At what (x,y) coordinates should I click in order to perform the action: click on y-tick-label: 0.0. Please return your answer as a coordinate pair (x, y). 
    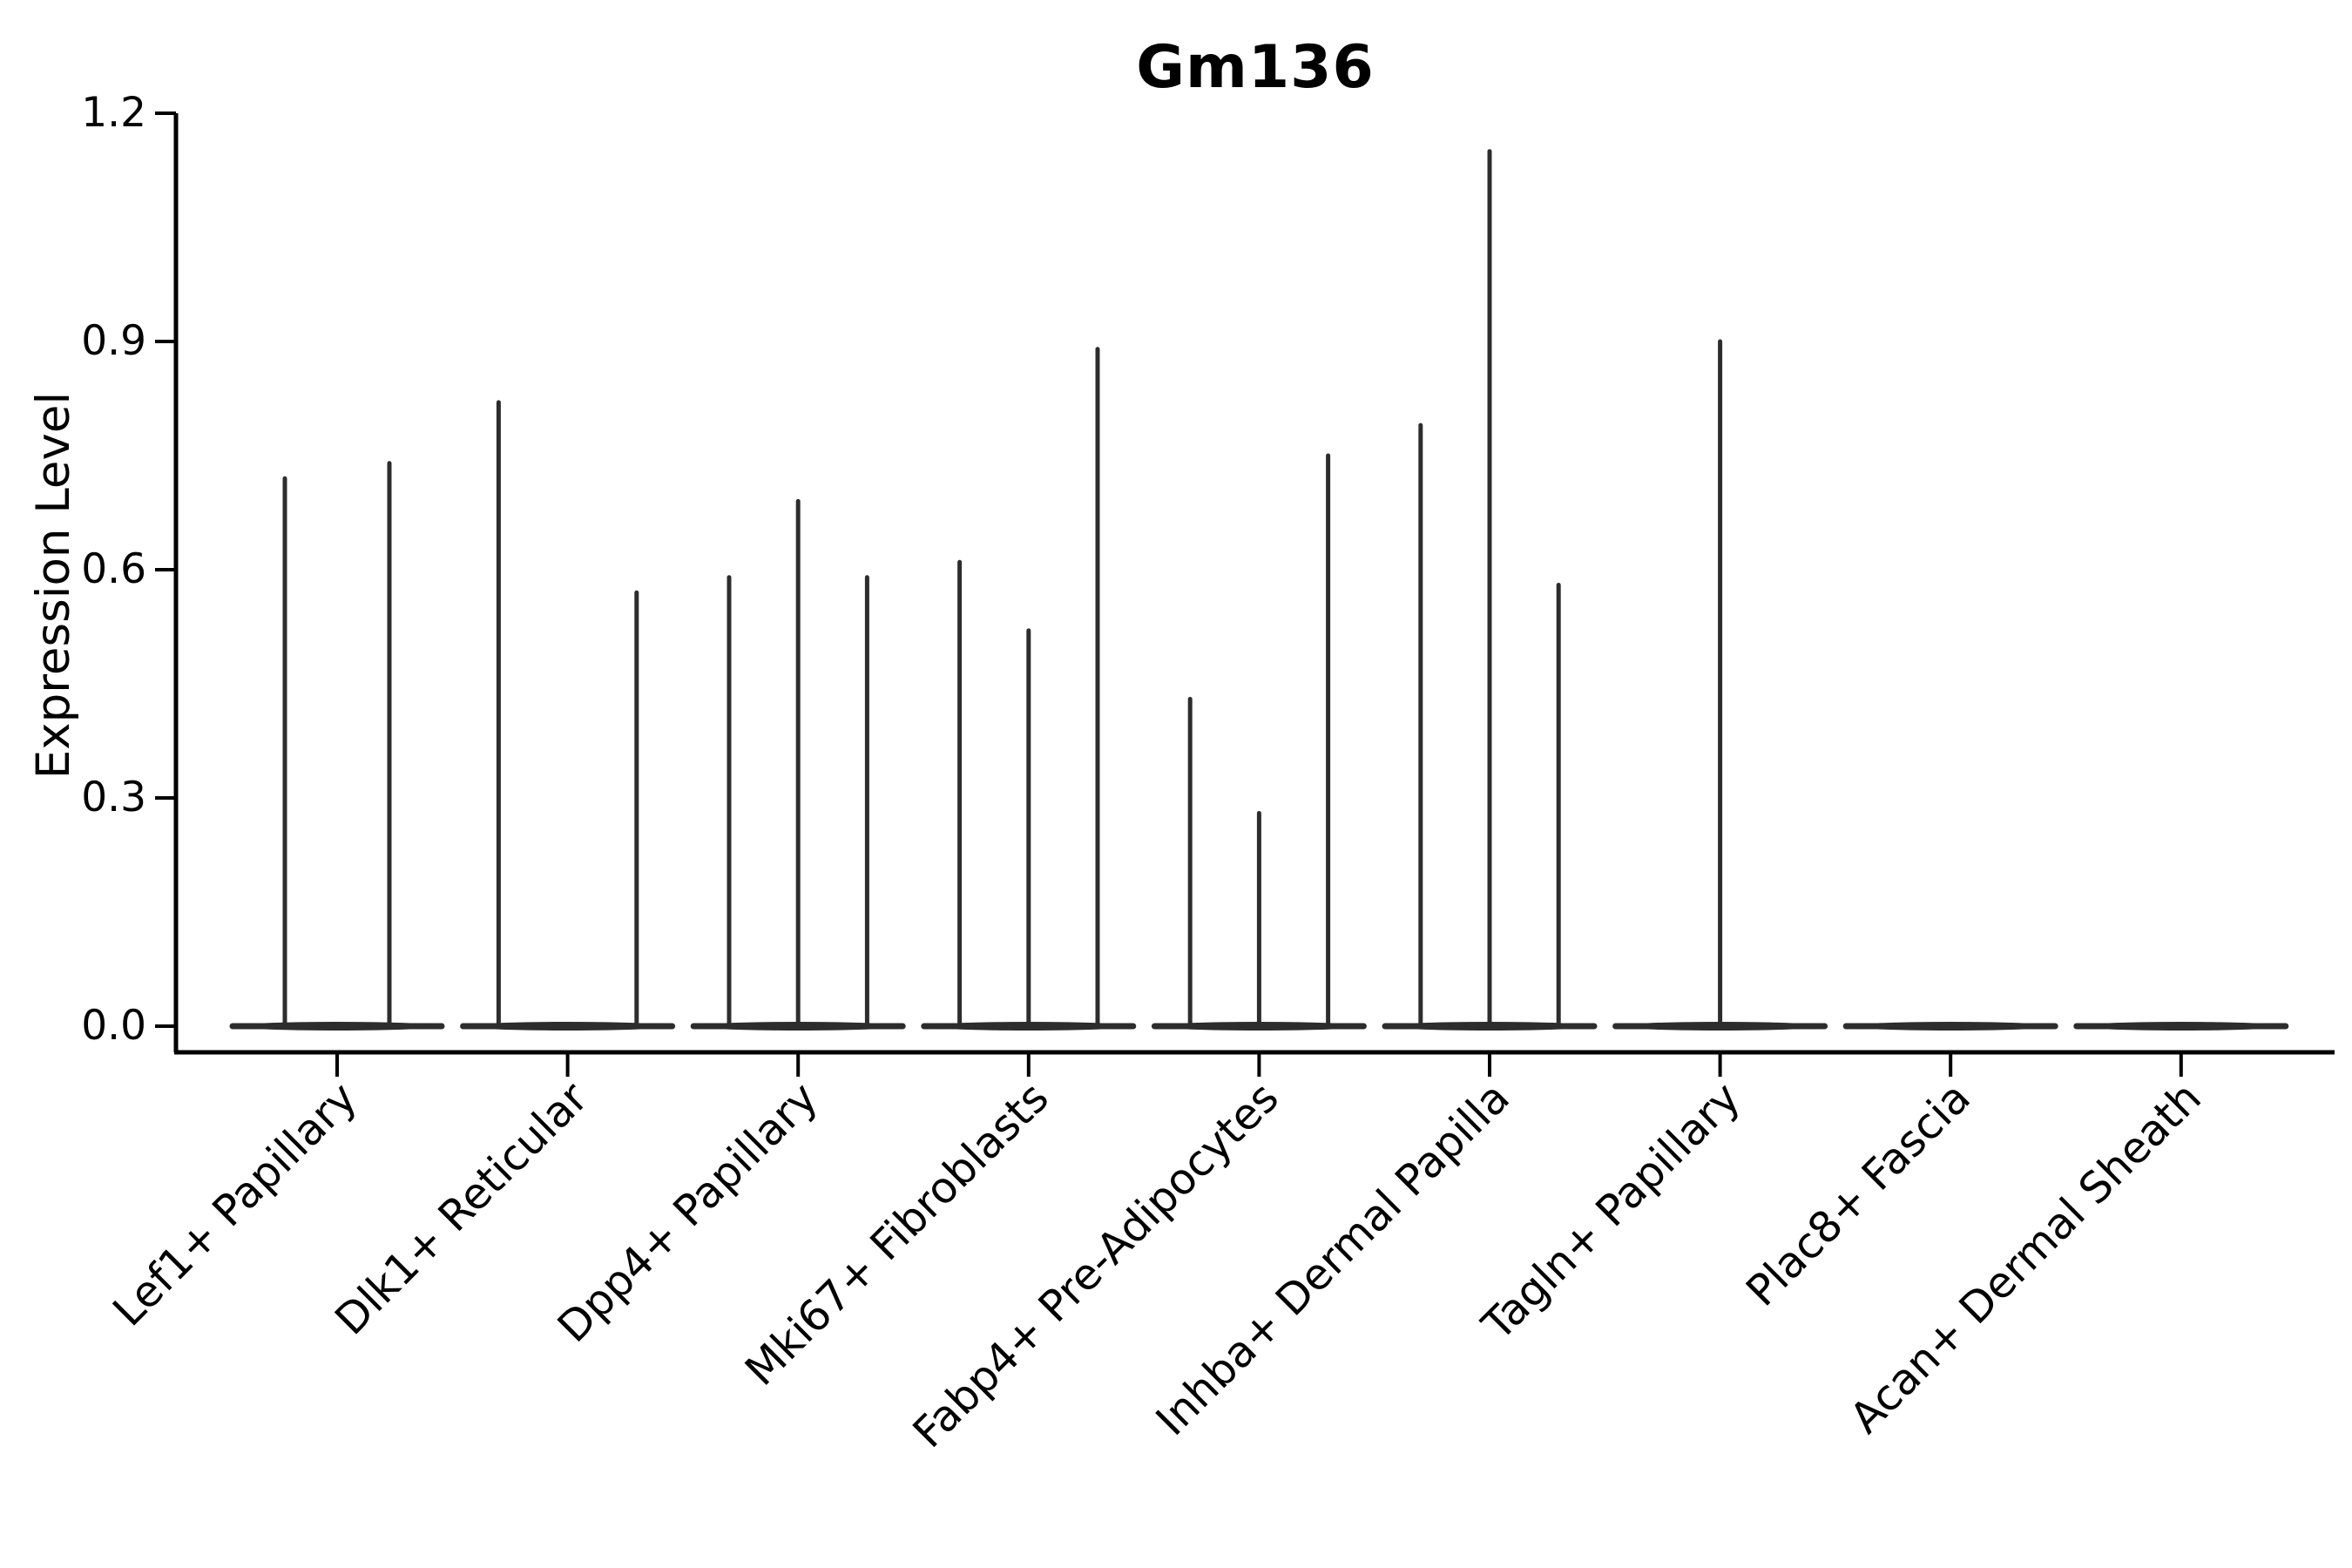
    Looking at the image, I should click on (114, 1026).